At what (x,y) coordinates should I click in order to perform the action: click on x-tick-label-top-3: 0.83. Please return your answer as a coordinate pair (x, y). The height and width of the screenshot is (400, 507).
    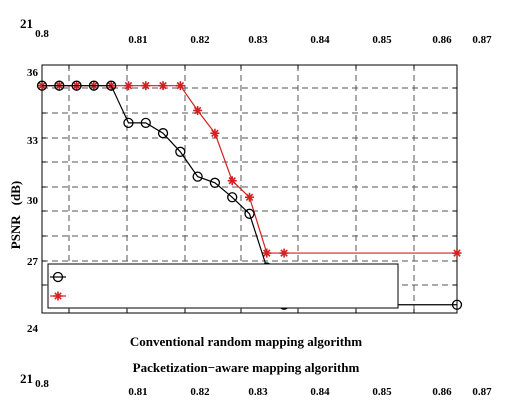
    Looking at the image, I should click on (258, 40).